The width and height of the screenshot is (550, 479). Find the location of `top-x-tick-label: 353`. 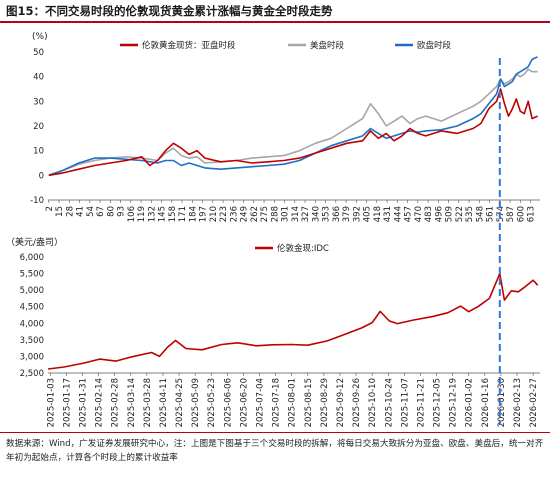

top-x-tick-label: 353 is located at coordinates (327, 214).